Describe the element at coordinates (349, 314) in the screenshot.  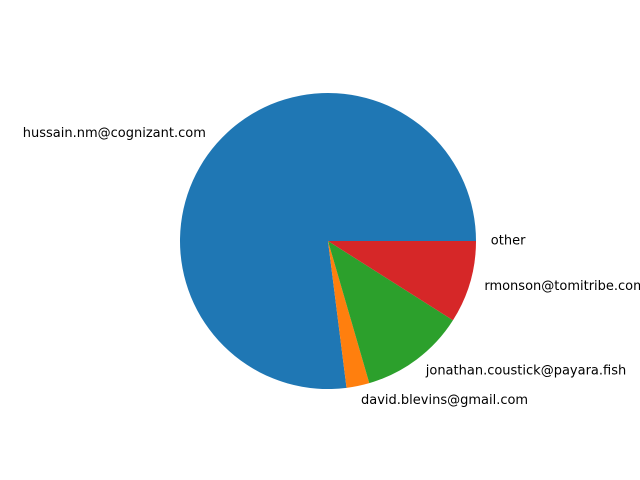
I see `pie-slice-david-blevins-gmail-com` at that location.